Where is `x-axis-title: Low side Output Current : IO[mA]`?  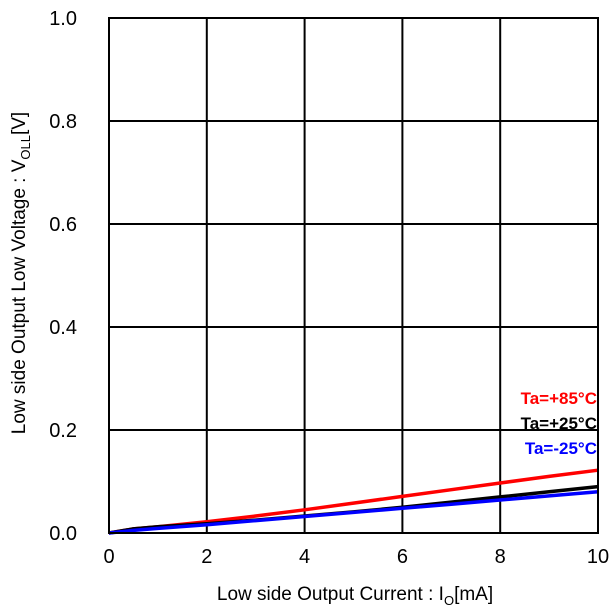
x-axis-title: Low side Output Current : IO[mA] is located at coordinates (355, 596).